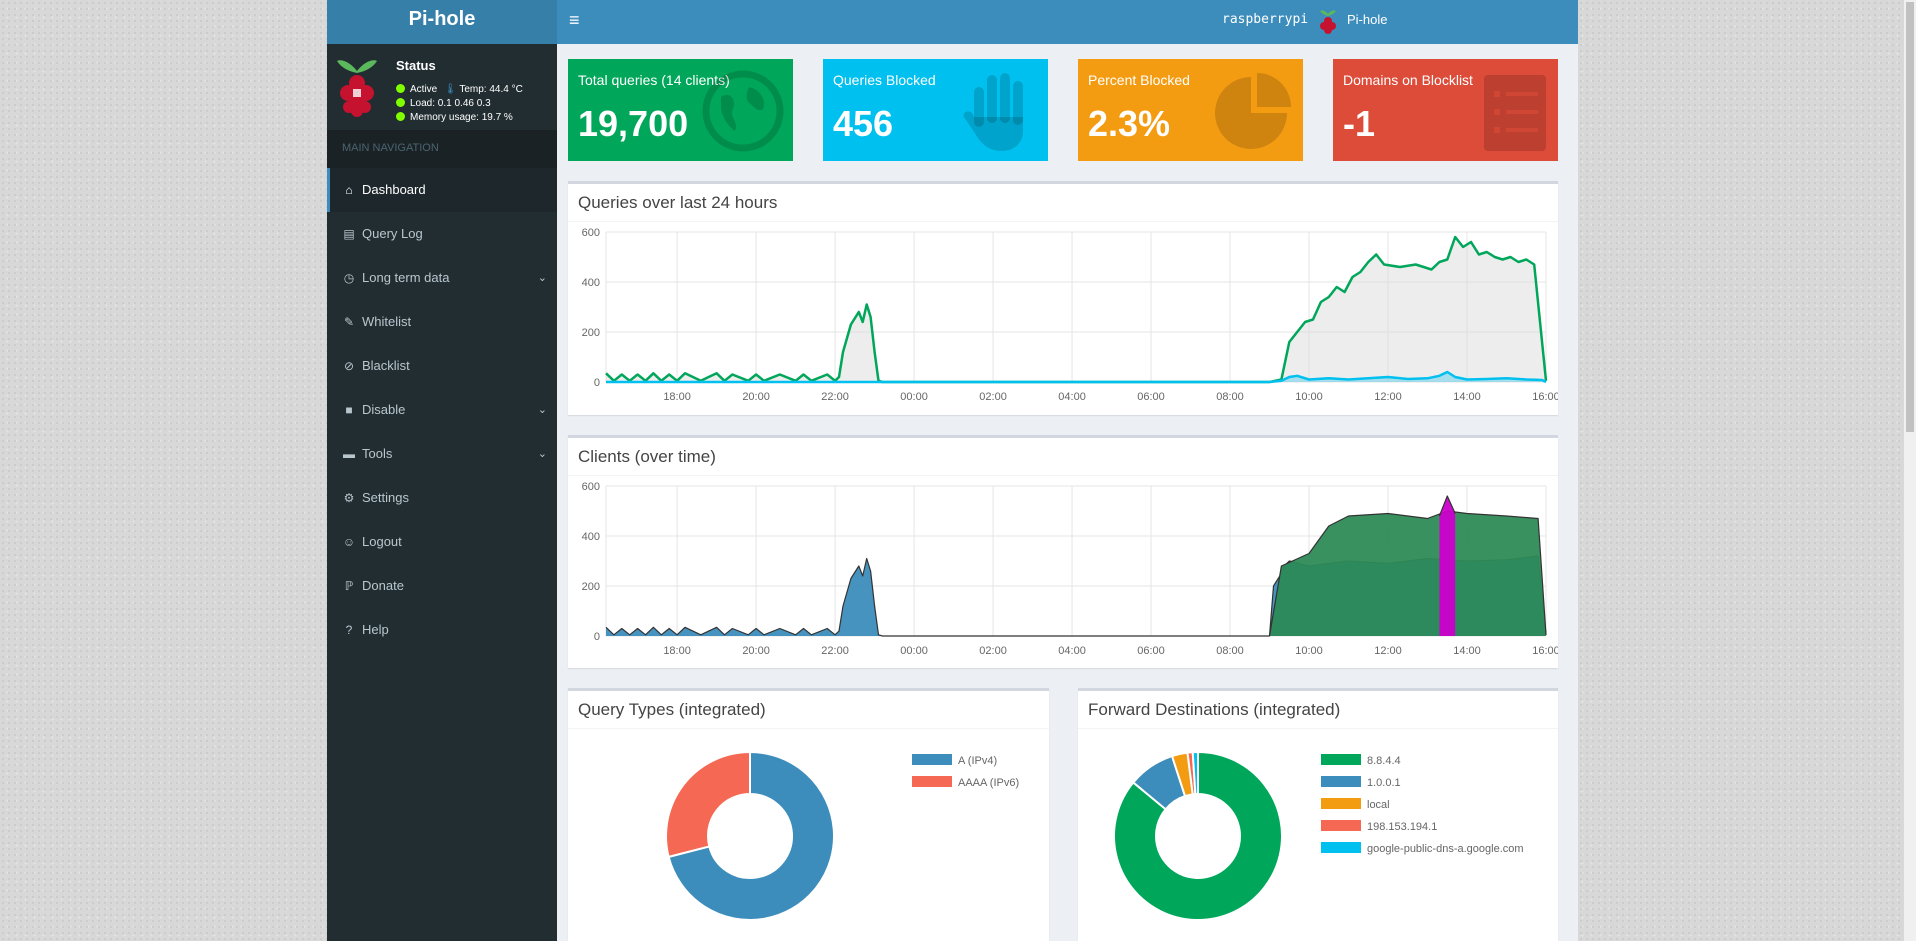 Image resolution: width=1916 pixels, height=941 pixels. I want to click on question-icon: ?, so click(349, 630).